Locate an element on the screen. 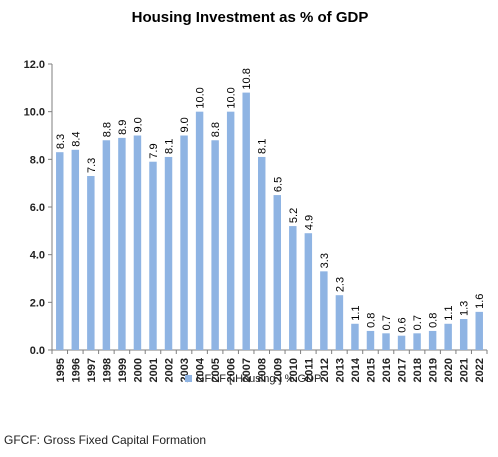 The width and height of the screenshot is (498, 457). x-tick-label: 2012 is located at coordinates (325, 370).